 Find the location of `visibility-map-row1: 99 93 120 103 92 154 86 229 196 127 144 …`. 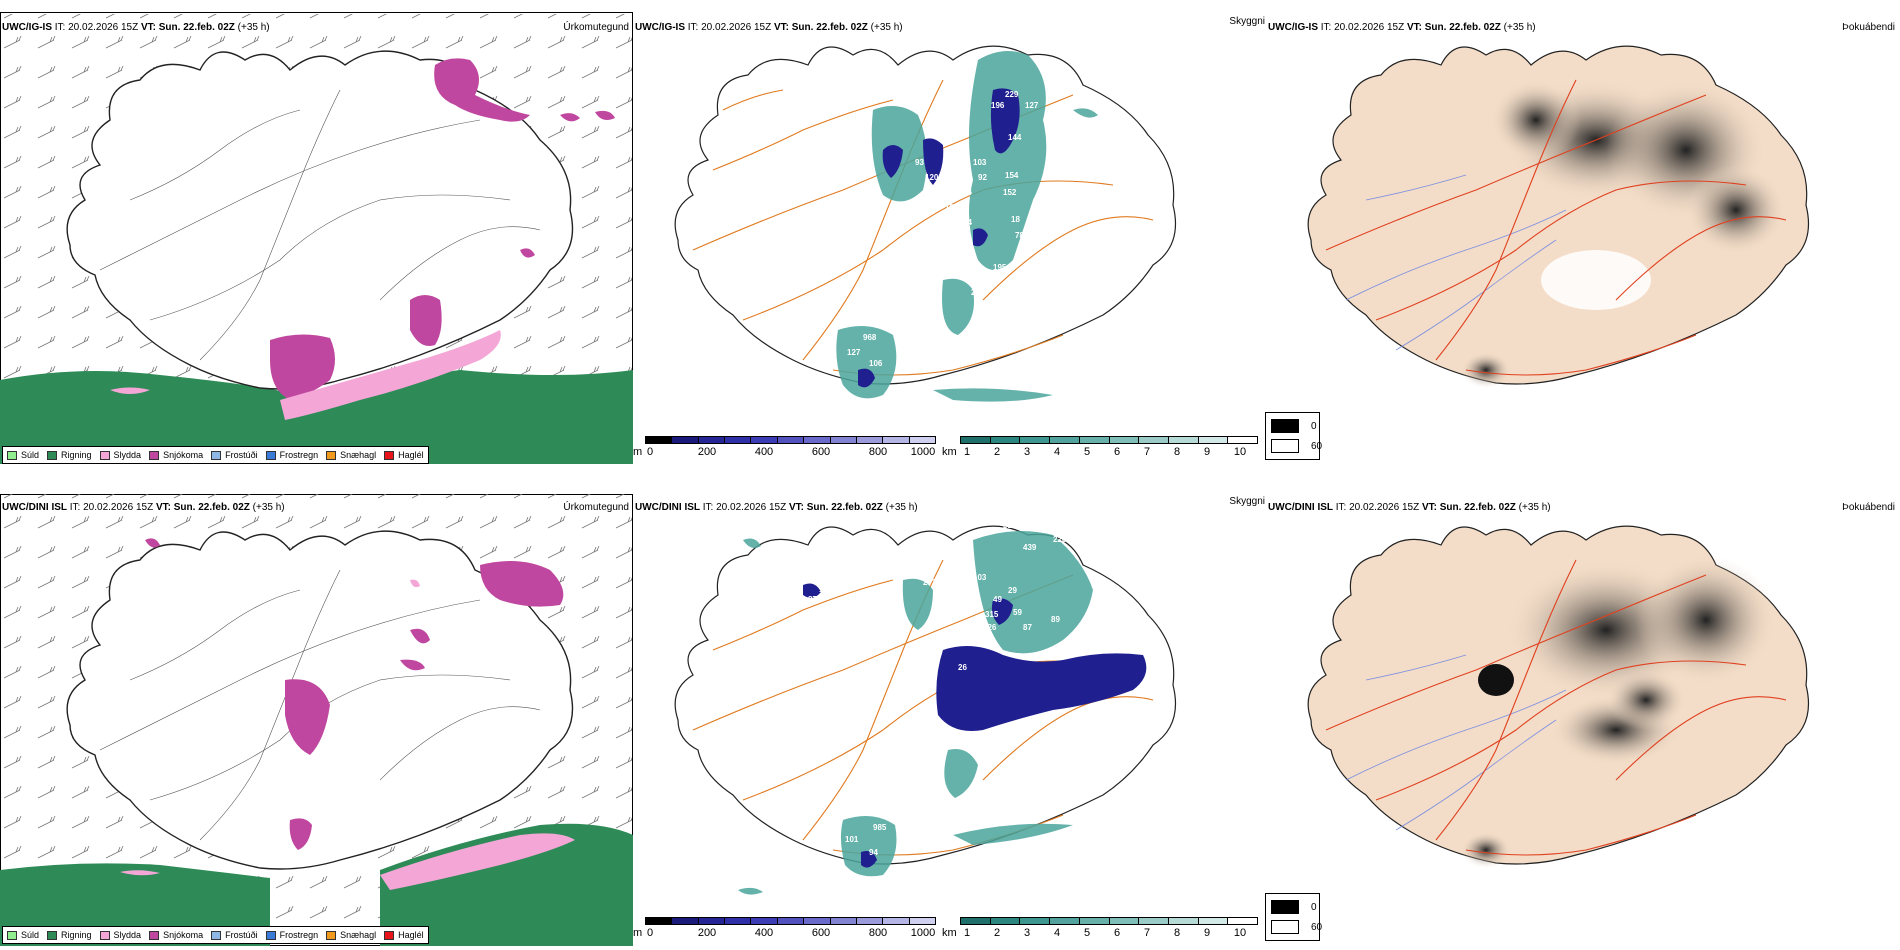

visibility-map-row1: 99 93 120 103 92 154 86 229 196 127 144 … is located at coordinates (925, 223).